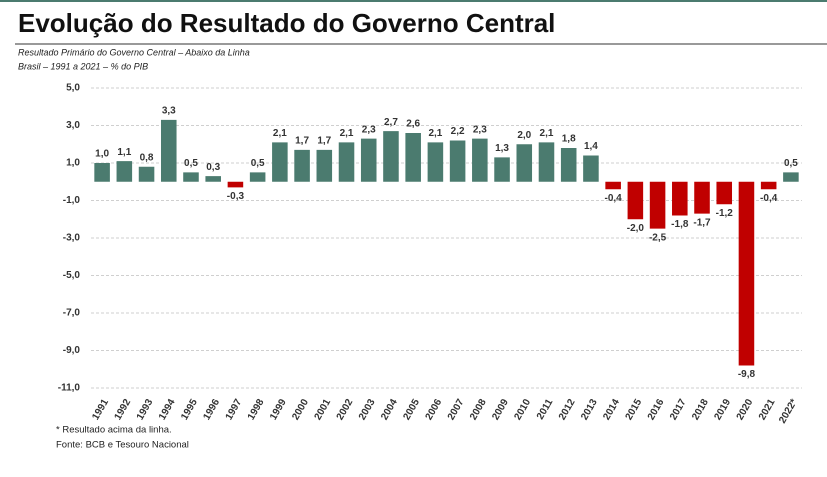  Describe the element at coordinates (124, 152) in the screenshot. I see `data-label: 1,1` at that location.